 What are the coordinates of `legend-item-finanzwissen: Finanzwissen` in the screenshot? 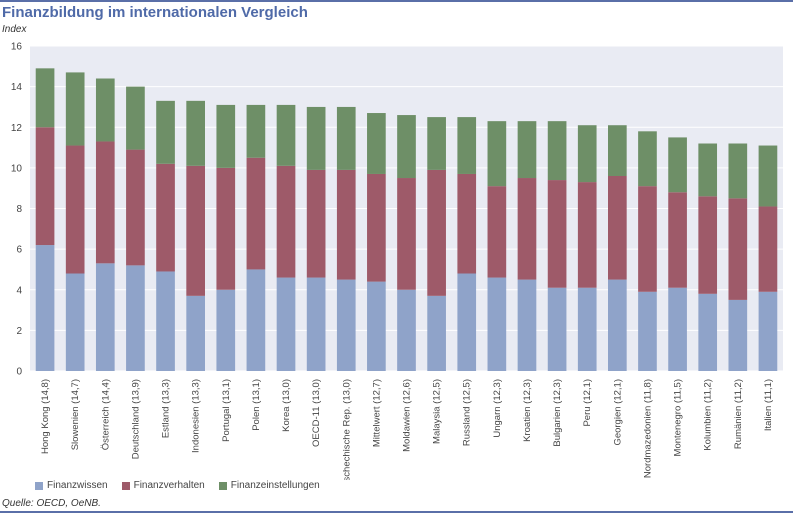 It's located at (71, 485).